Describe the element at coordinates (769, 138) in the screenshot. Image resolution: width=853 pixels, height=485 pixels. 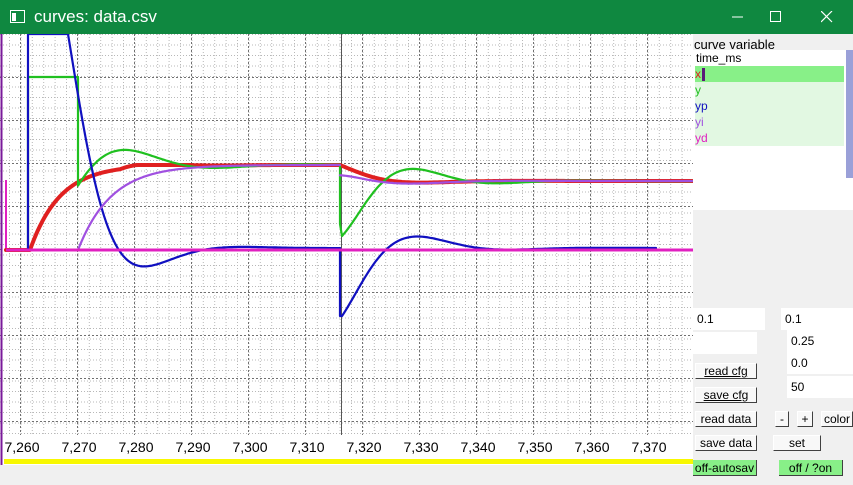
I see `list-item-yd: yd` at that location.